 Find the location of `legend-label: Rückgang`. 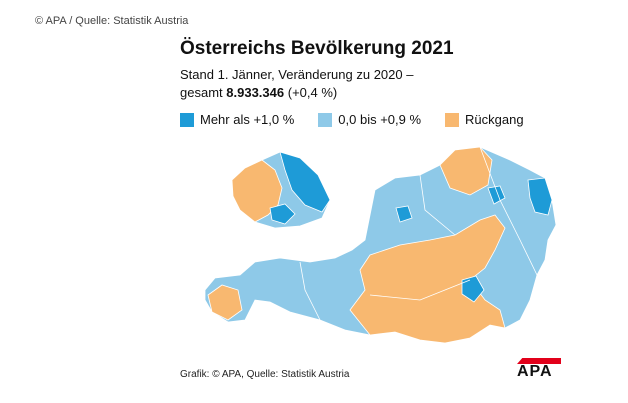

legend-label: Rückgang is located at coordinates (494, 119).